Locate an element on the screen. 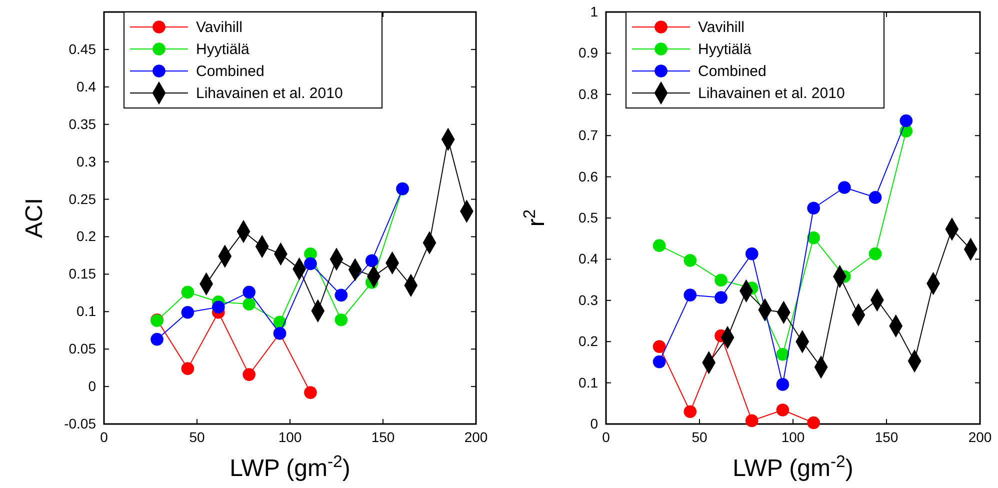 This screenshot has height=488, width=998. y-tick-label: 0.35 is located at coordinates (82, 124).